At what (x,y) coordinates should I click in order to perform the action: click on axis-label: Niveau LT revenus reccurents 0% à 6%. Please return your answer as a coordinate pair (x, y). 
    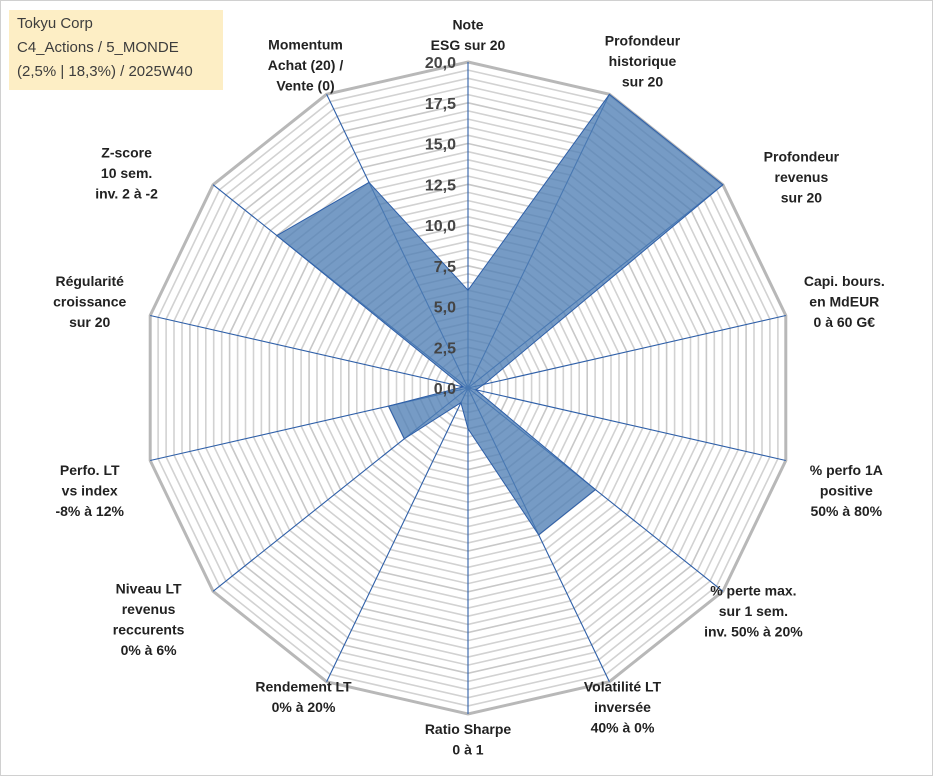
    Looking at the image, I should click on (149, 619).